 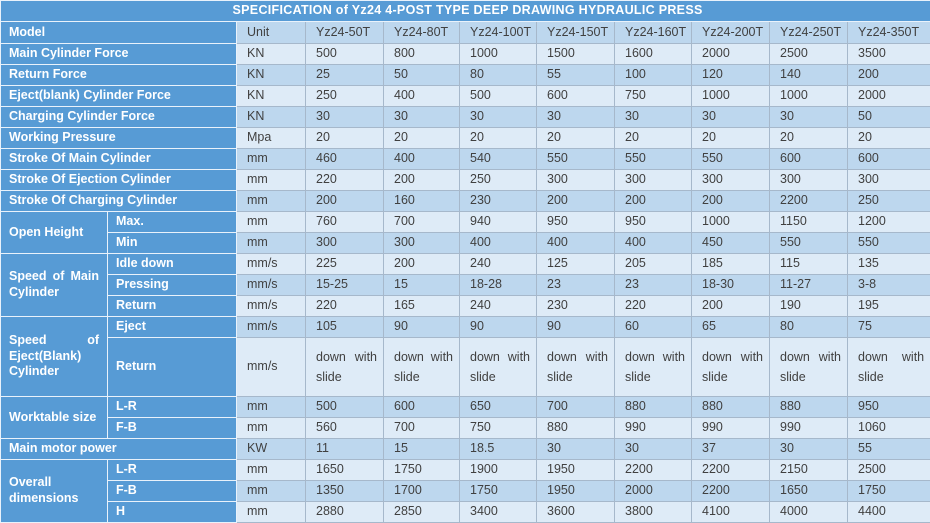 I want to click on row-label: Working Pressure, so click(x=119, y=138).